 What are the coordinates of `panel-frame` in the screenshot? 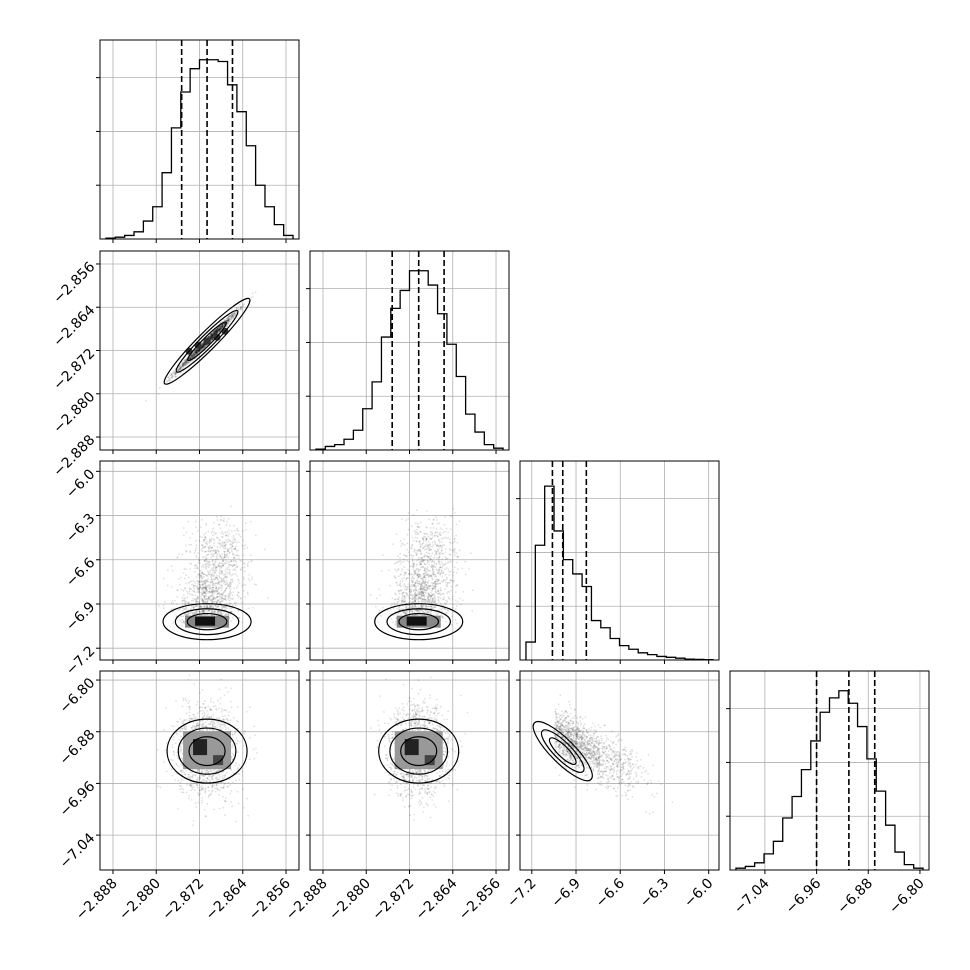 It's located at (199, 560).